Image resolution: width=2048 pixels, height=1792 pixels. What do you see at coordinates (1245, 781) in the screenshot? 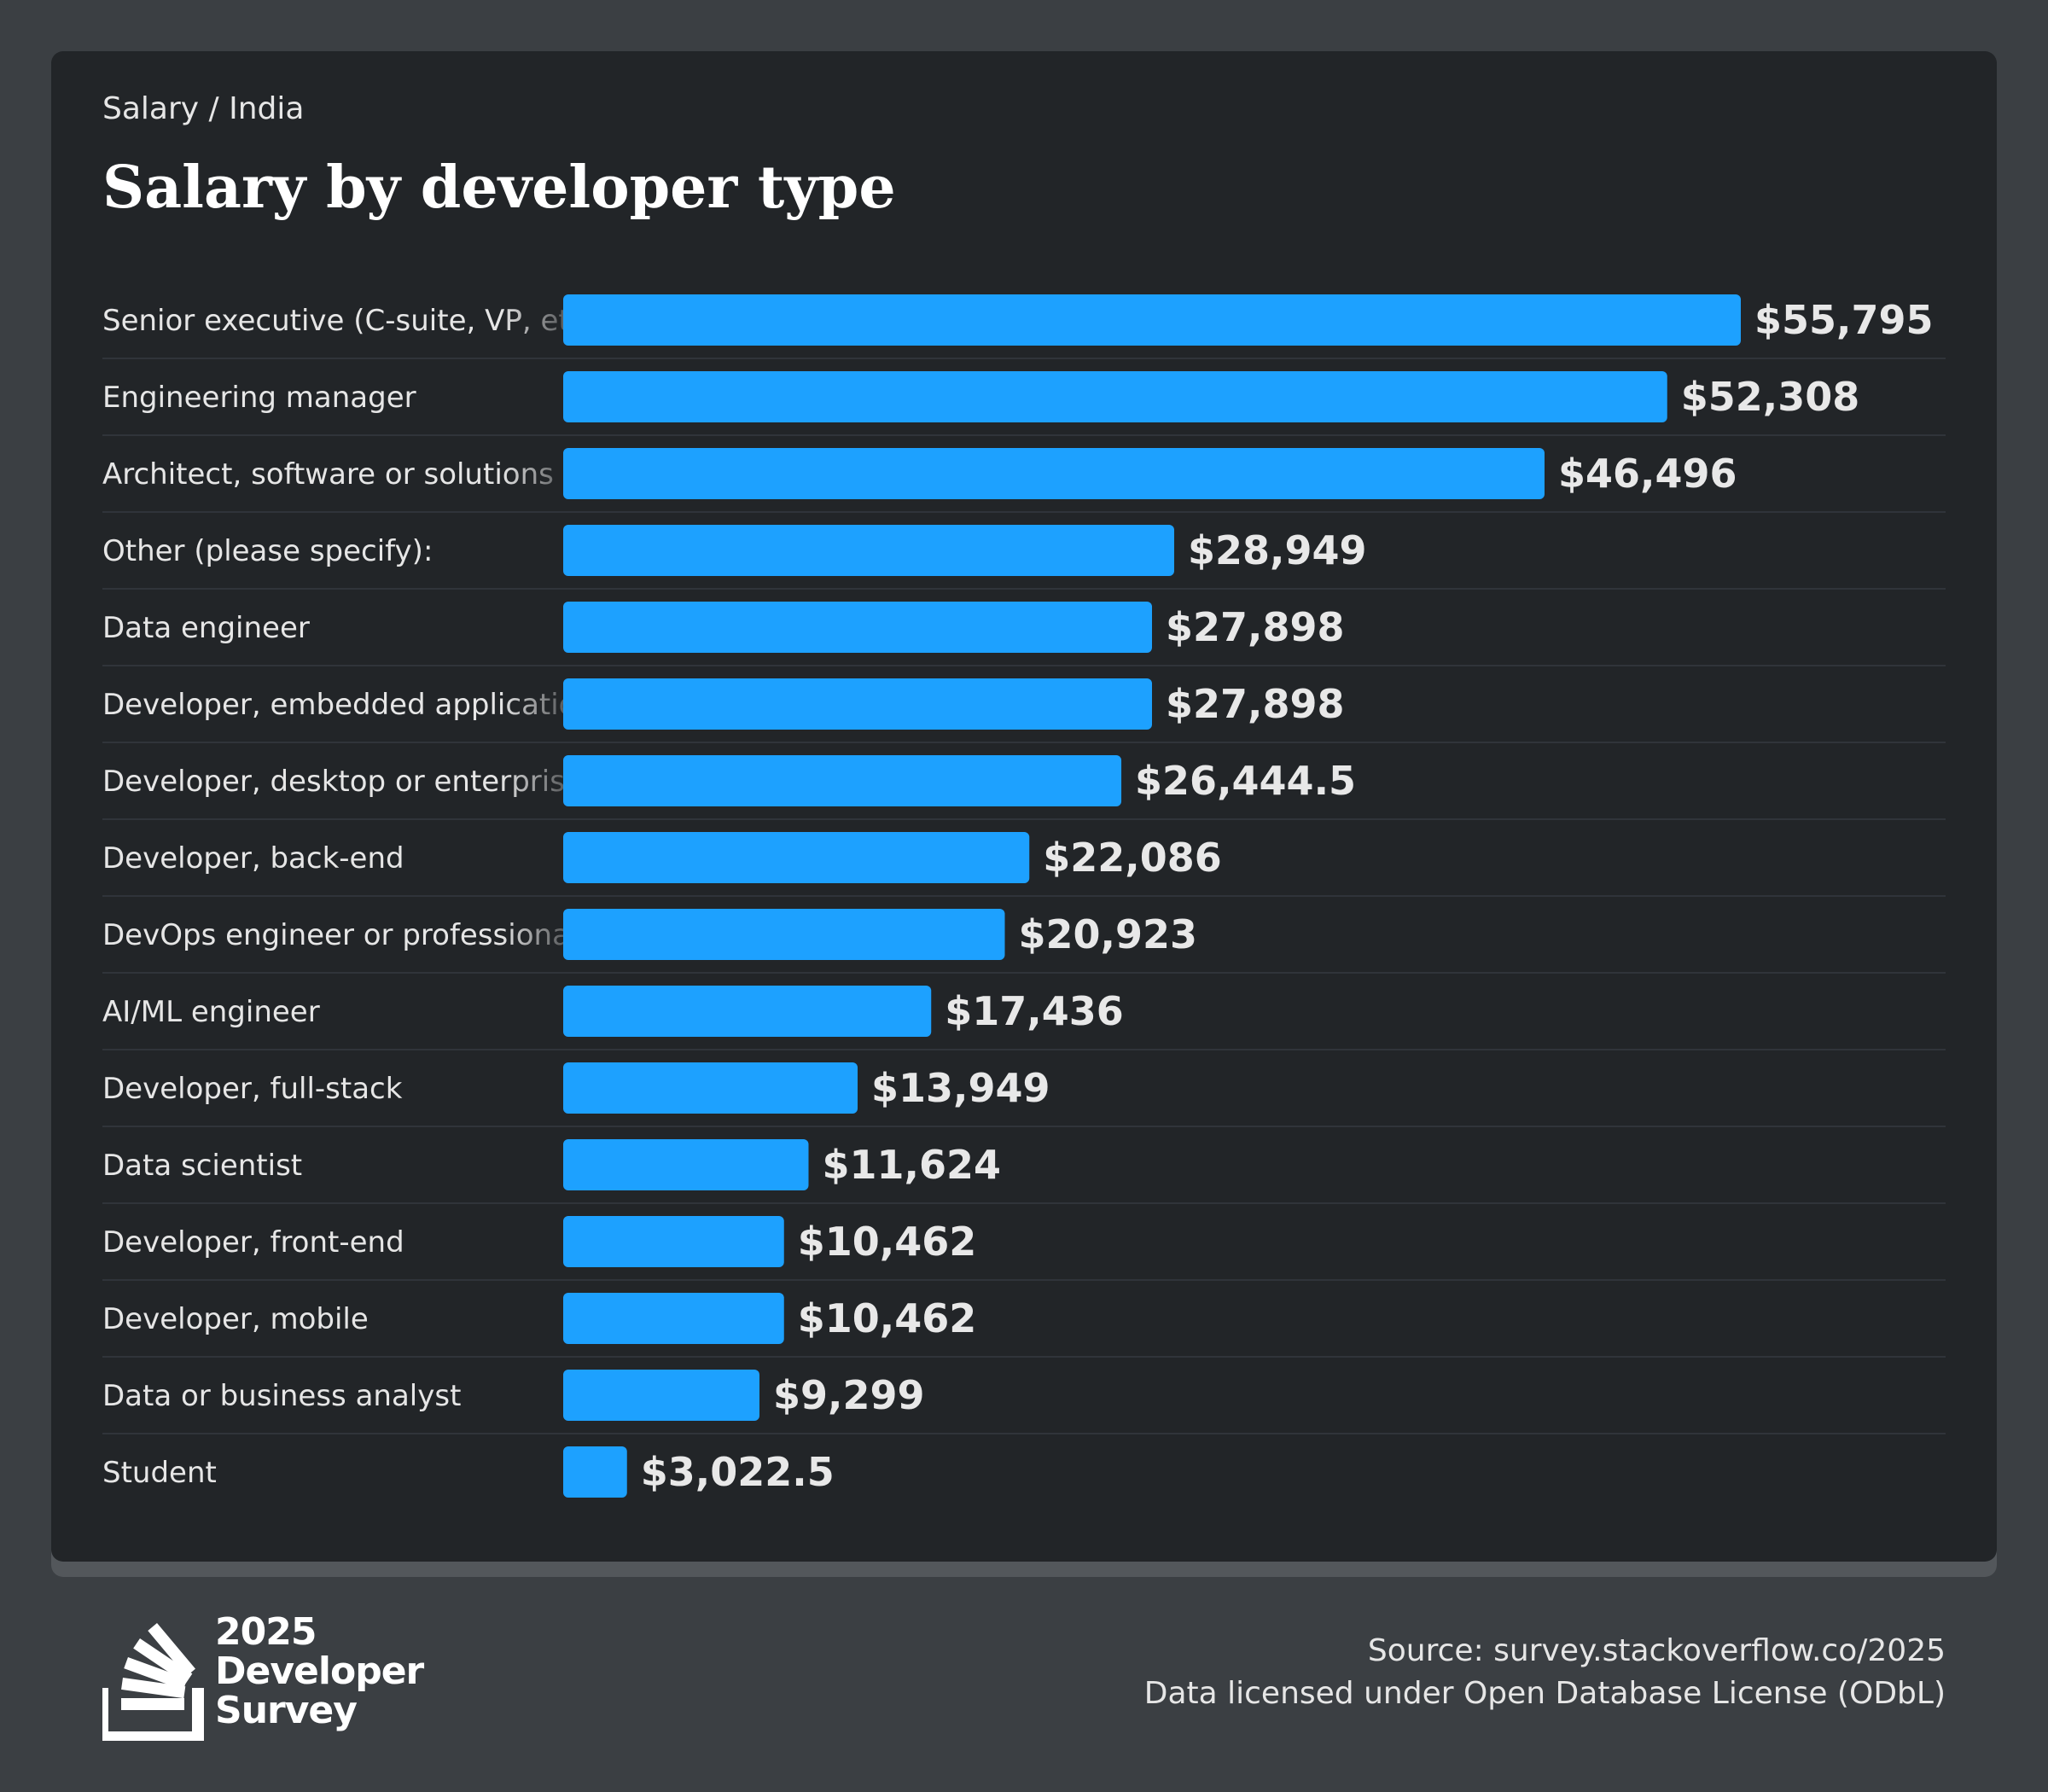
I see `value-label: $26,444.5` at bounding box center [1245, 781].